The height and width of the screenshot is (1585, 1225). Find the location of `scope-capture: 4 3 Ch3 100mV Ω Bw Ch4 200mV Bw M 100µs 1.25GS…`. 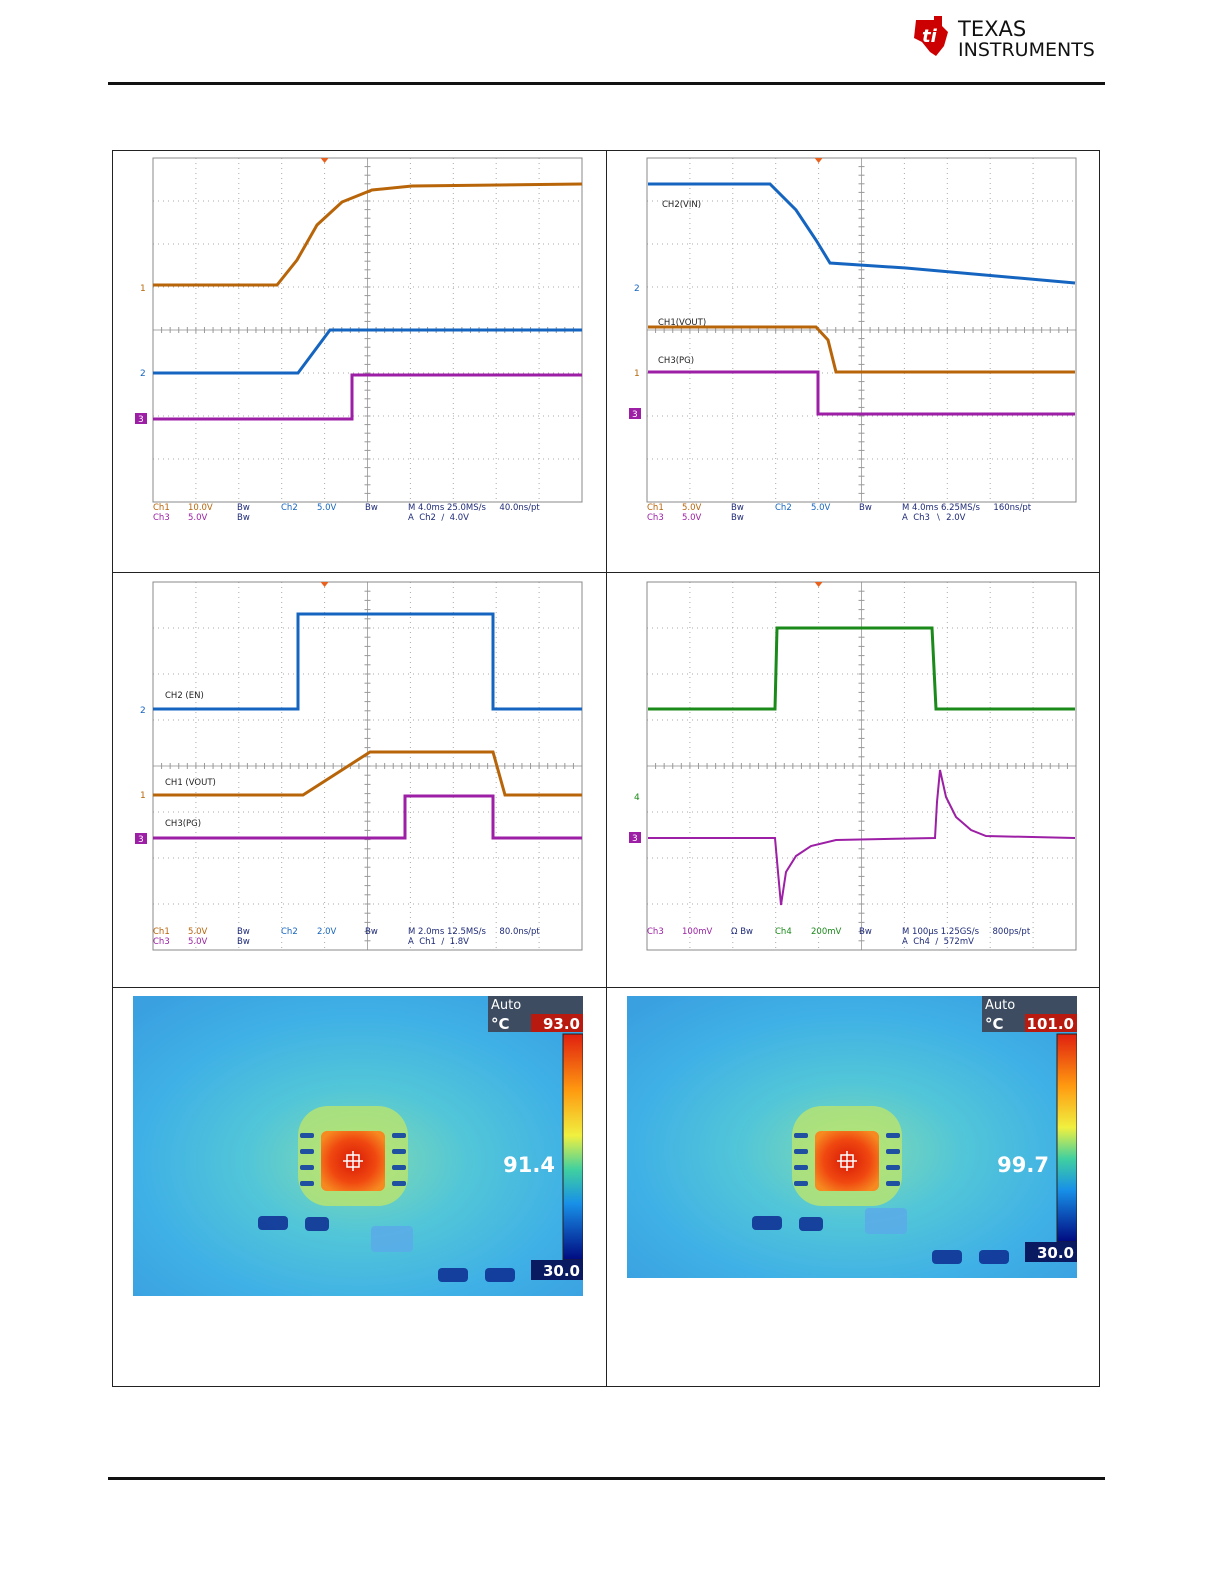

scope-capture: 4 3 Ch3 100mV Ω Bw Ch4 200mV Bw M 100µs 1.25GS… is located at coordinates (853, 766).